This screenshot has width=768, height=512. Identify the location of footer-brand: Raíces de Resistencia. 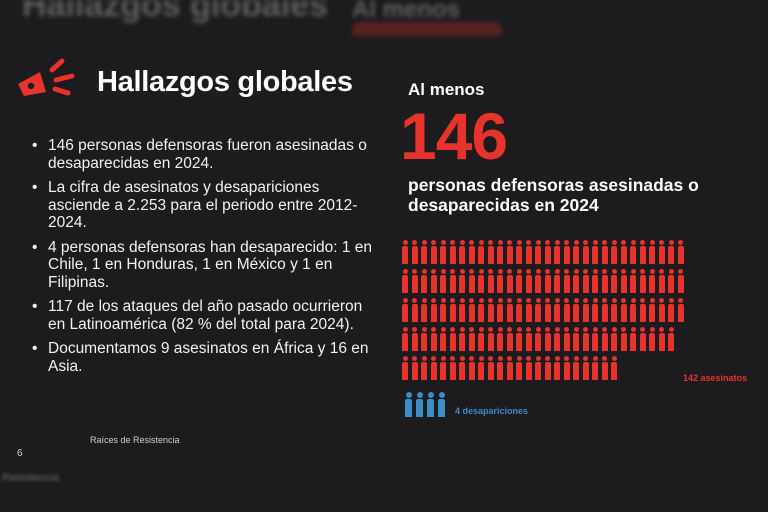
(135, 440).